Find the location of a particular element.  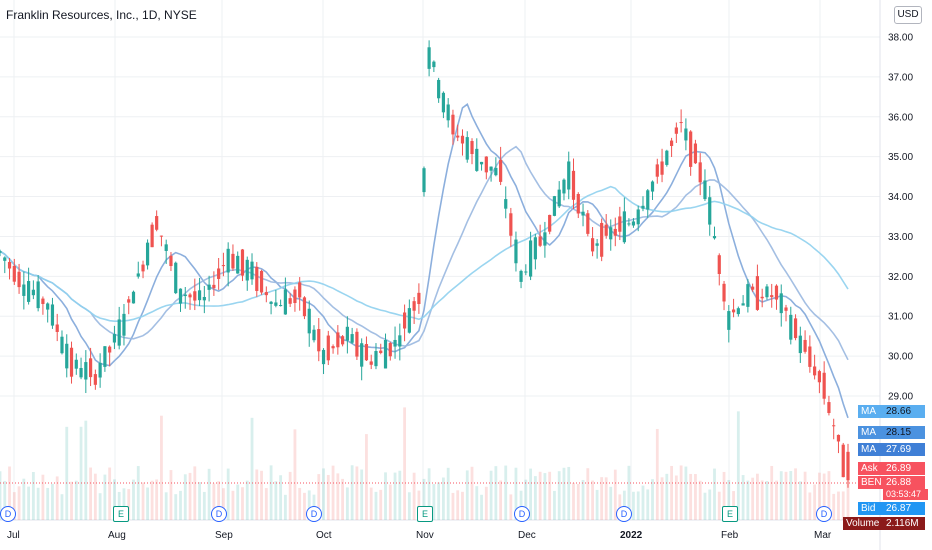

ma-label-3: MA is located at coordinates (872, 449).